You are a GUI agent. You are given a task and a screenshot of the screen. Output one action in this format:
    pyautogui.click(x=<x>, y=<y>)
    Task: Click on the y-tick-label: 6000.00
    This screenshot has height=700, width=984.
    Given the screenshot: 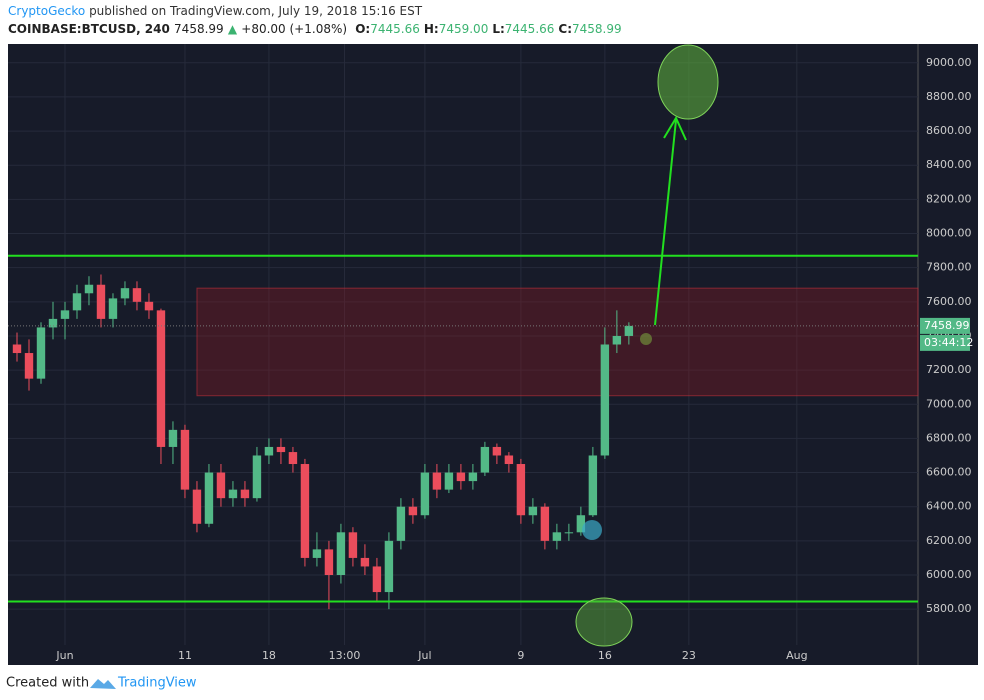 What is the action you would take?
    pyautogui.click(x=949, y=574)
    